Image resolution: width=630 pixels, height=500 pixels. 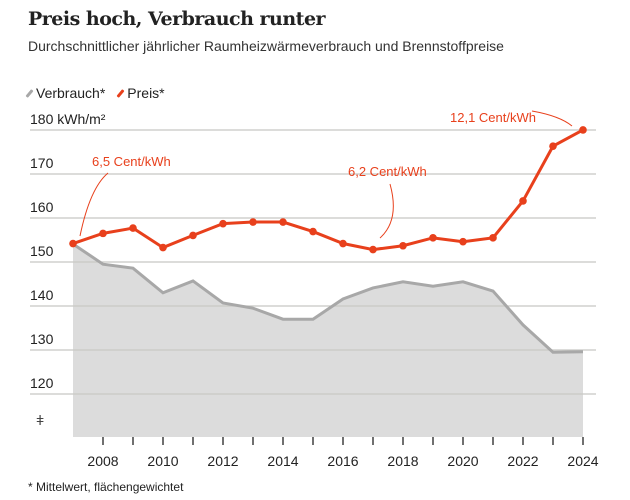 I want to click on legend-label: Verbrauch*, so click(x=71, y=93).